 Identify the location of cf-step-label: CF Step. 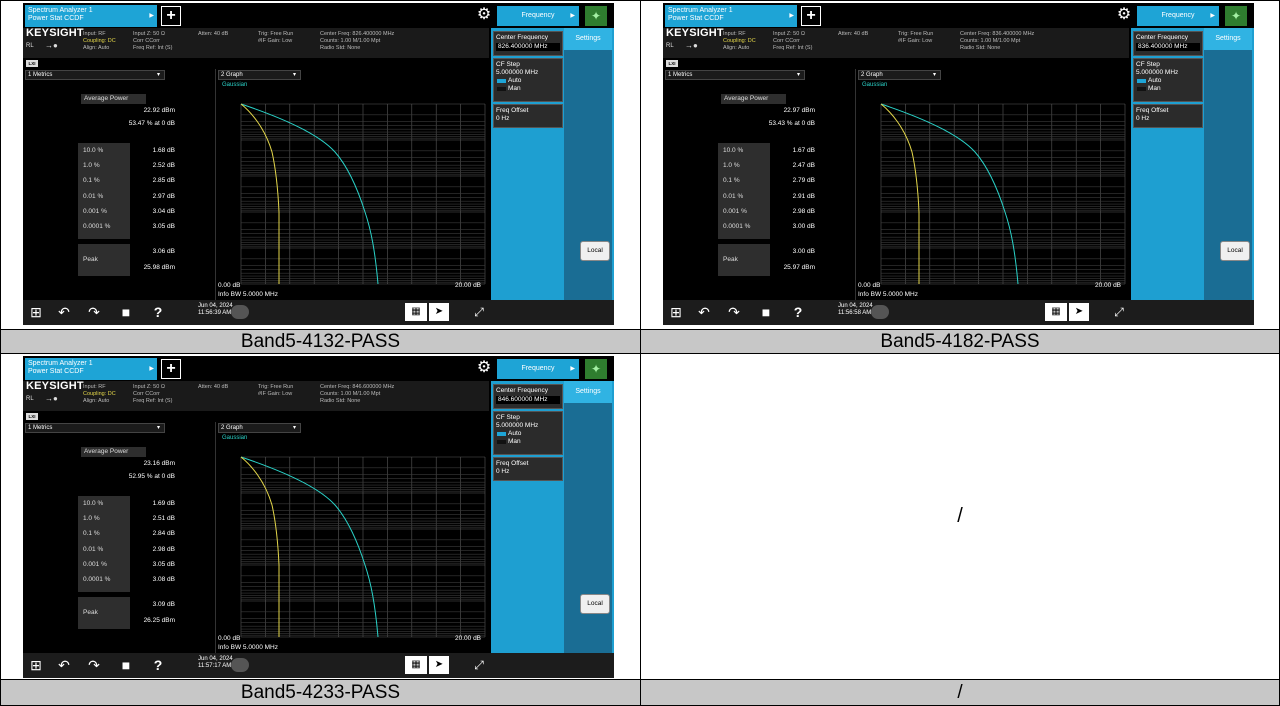
(508, 64).